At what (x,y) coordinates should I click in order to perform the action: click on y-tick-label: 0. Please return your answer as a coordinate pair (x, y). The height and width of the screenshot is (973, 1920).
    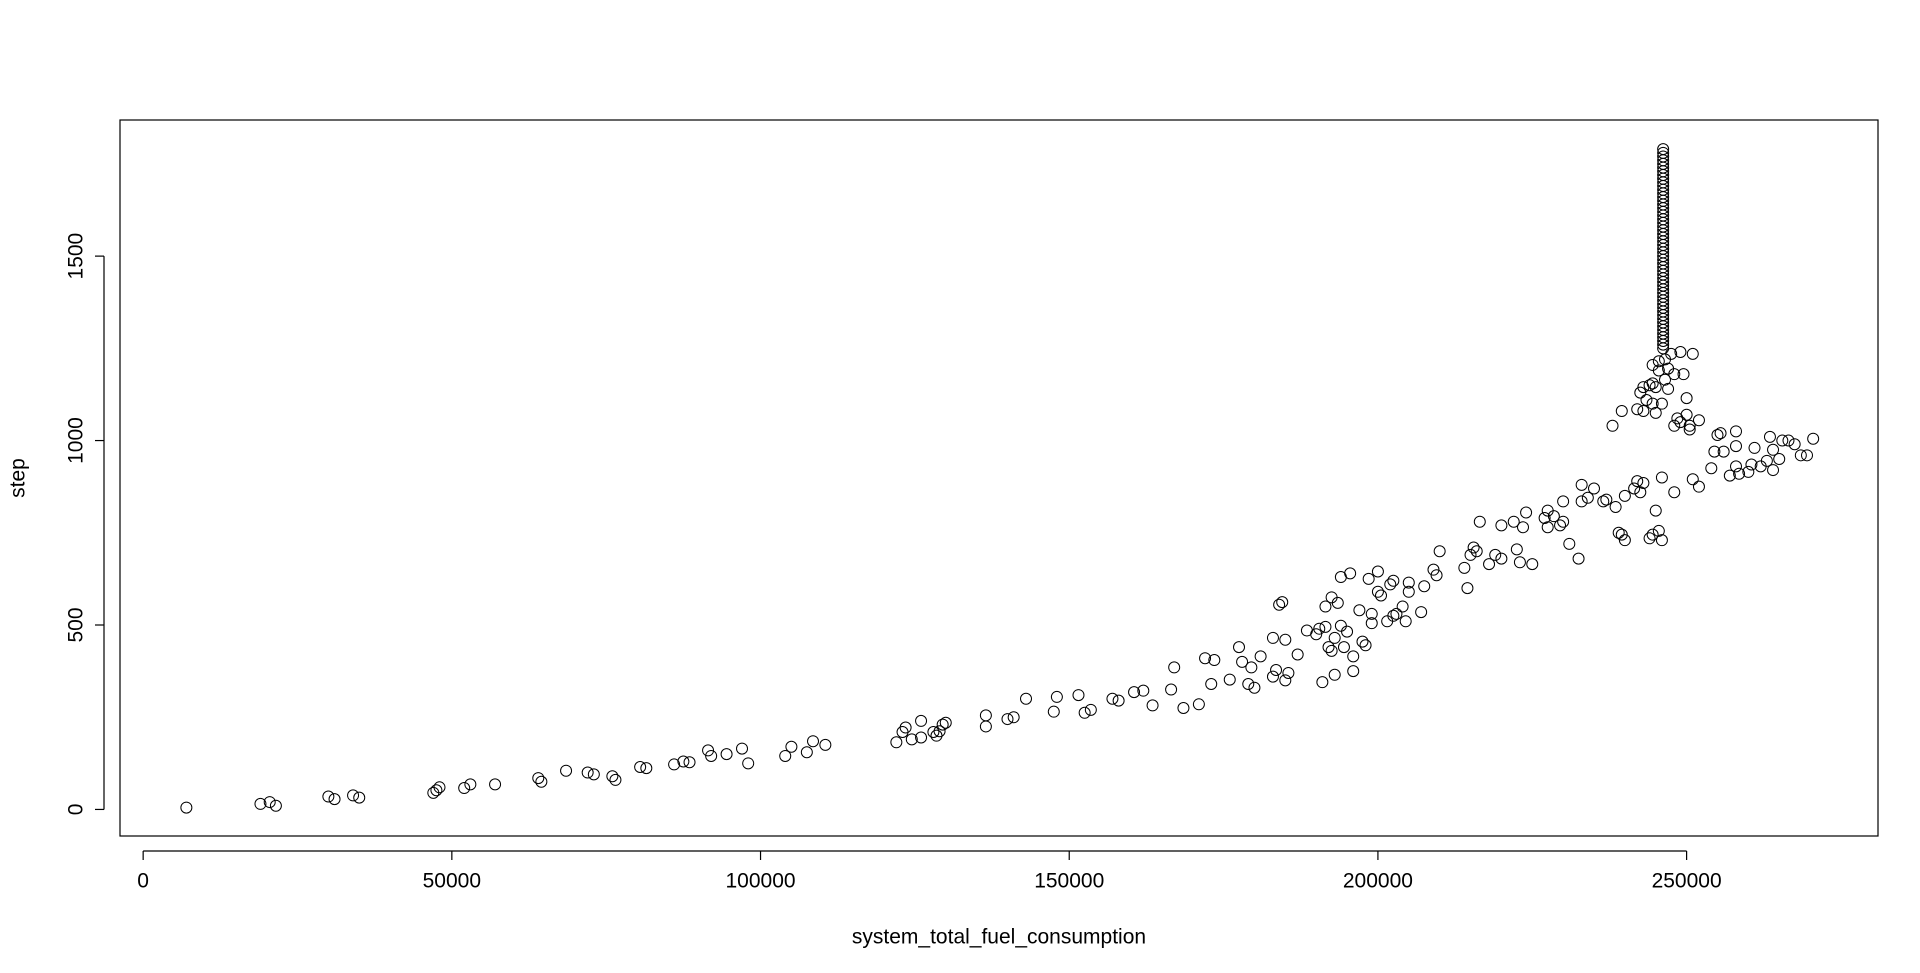
    Looking at the image, I should click on (76, 810).